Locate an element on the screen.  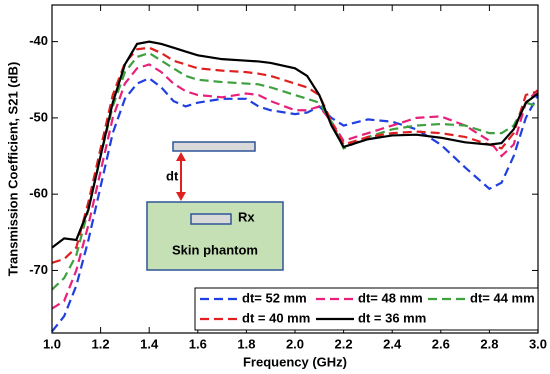
legend-box is located at coordinates (366, 309).